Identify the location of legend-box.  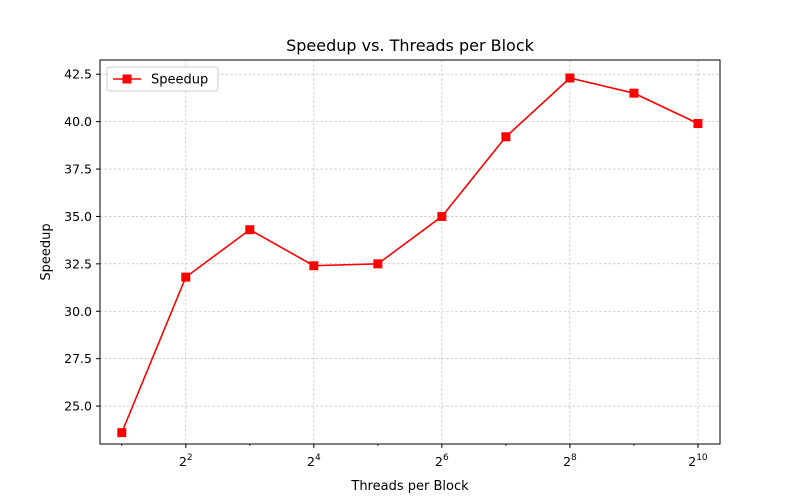
(162, 79).